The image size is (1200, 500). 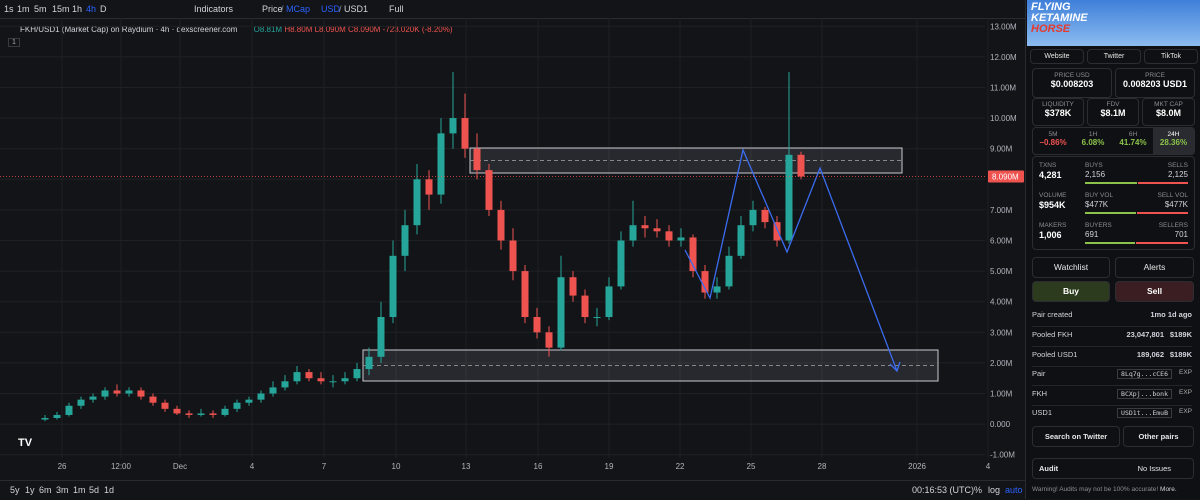 What do you see at coordinates (1003, 57) in the screenshot?
I see `y-tick-label: 12.00M` at bounding box center [1003, 57].